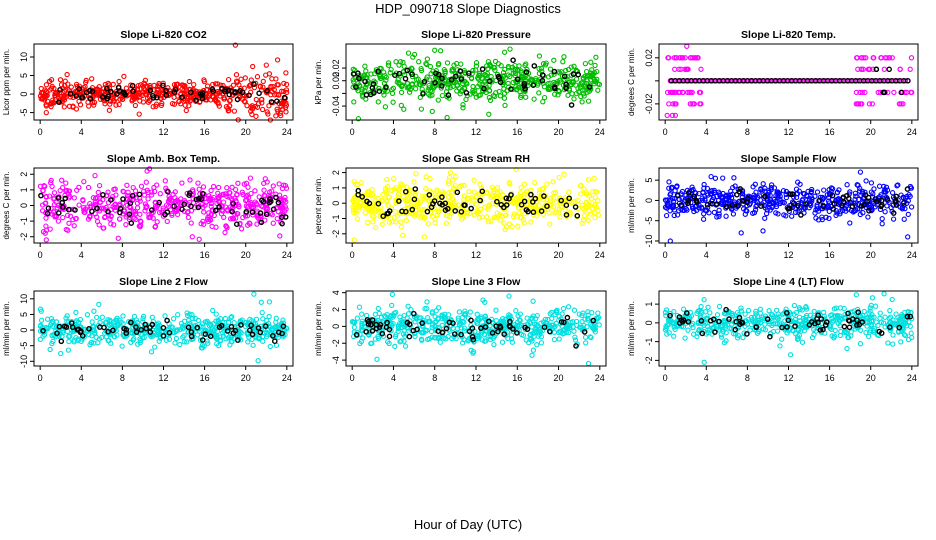 Image resolution: width=936 pixels, height=540 pixels. Describe the element at coordinates (476, 378) in the screenshot. I see `x-tick-label: 12` at that location.